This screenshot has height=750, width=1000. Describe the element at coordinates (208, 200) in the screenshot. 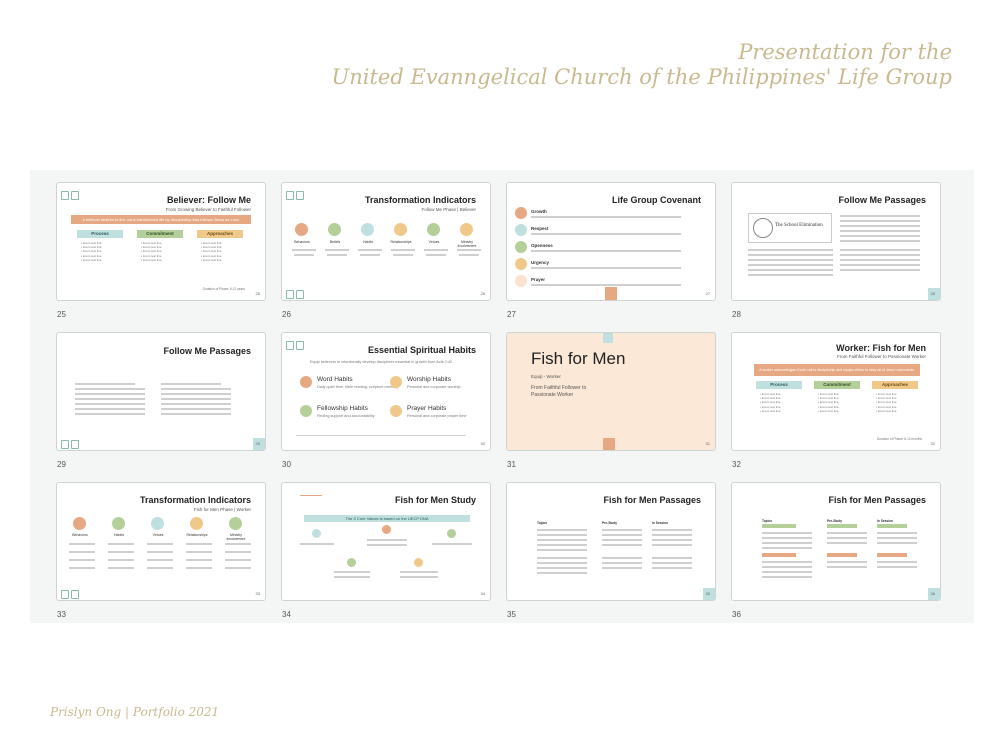

I see `slide-title: Believer: Follow Me` at that location.